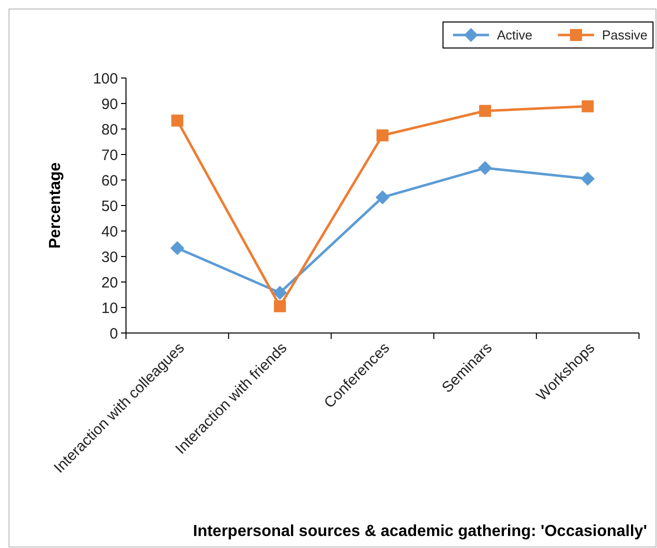 This screenshot has height=548, width=657. What do you see at coordinates (420, 531) in the screenshot?
I see `x-axis-title: Interpersonal sources & academic gathering: 'Occasionally'` at bounding box center [420, 531].